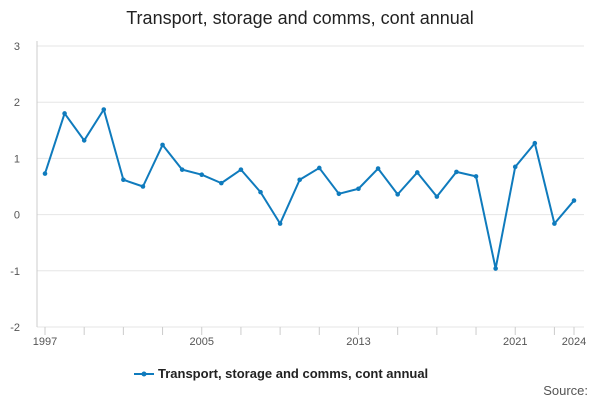 Image resolution: width=600 pixels, height=400 pixels. What do you see at coordinates (144, 374) in the screenshot?
I see `legend-marker-swatch` at bounding box center [144, 374].